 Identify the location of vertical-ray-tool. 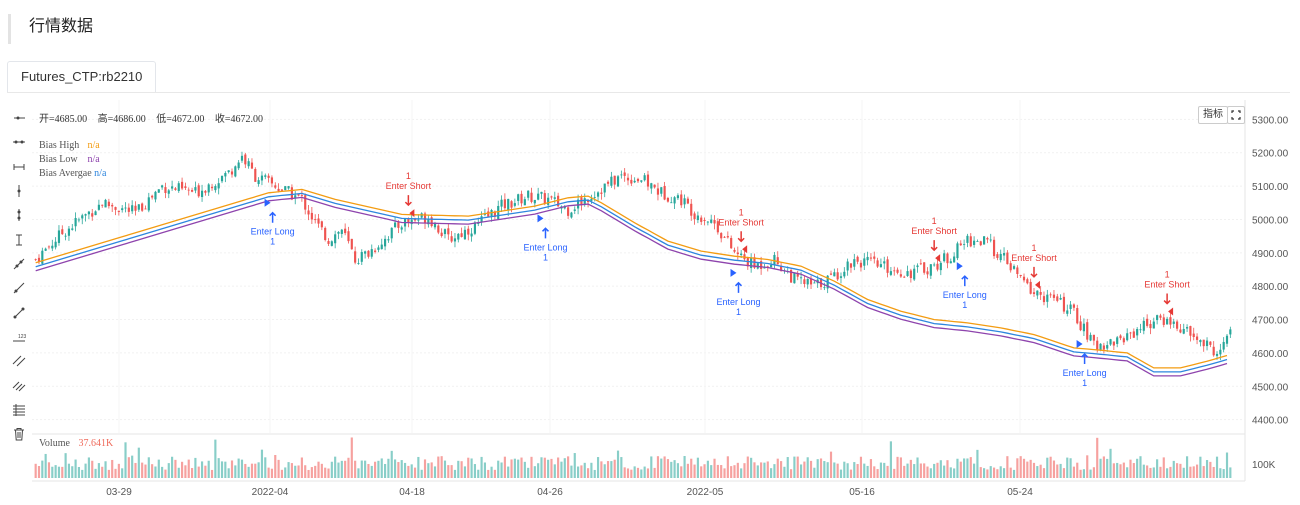
(19, 215).